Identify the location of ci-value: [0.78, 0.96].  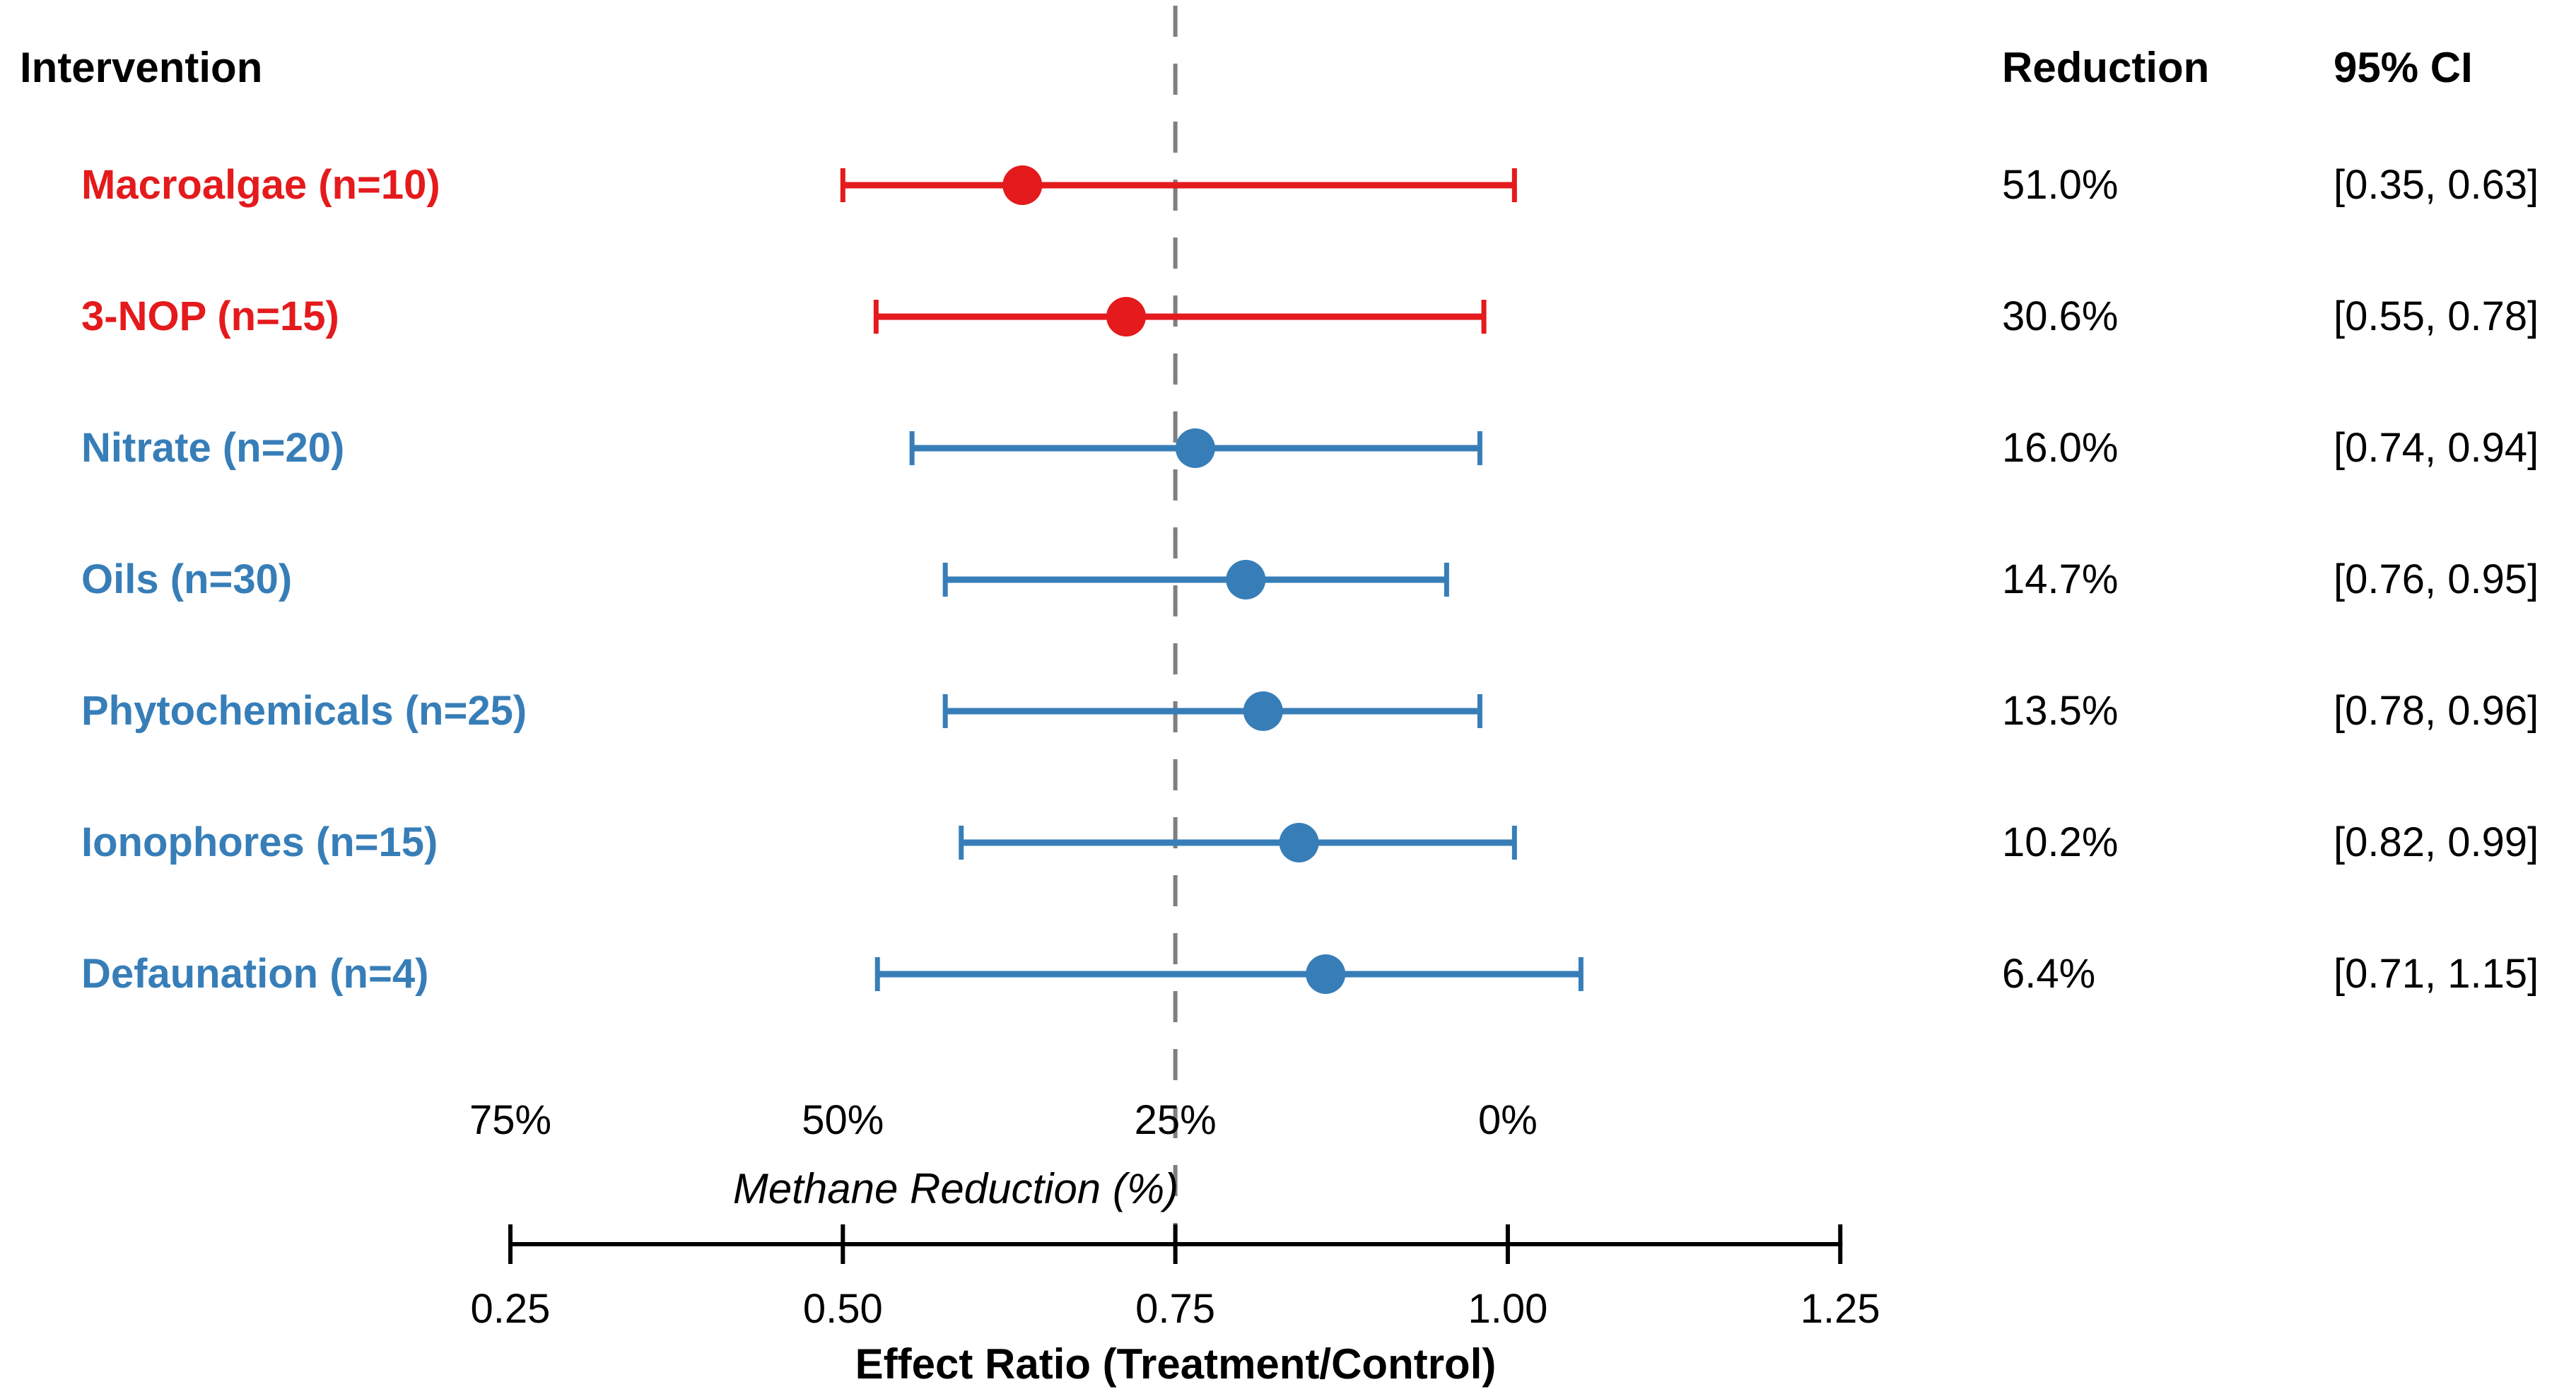
(2436, 711).